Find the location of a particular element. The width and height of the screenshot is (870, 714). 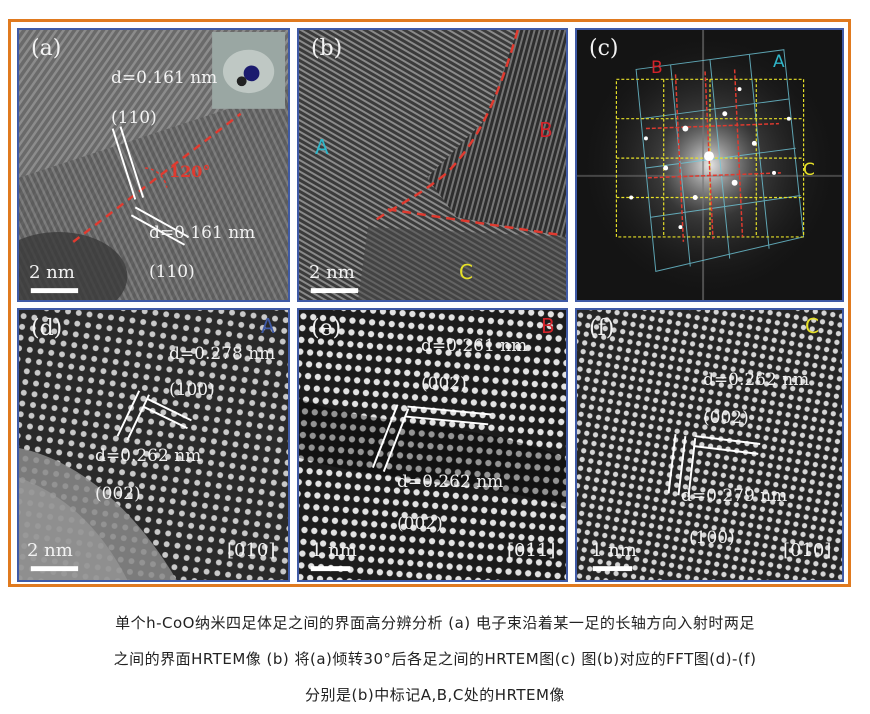

panel-c-label: (c) is located at coordinates (604, 48).